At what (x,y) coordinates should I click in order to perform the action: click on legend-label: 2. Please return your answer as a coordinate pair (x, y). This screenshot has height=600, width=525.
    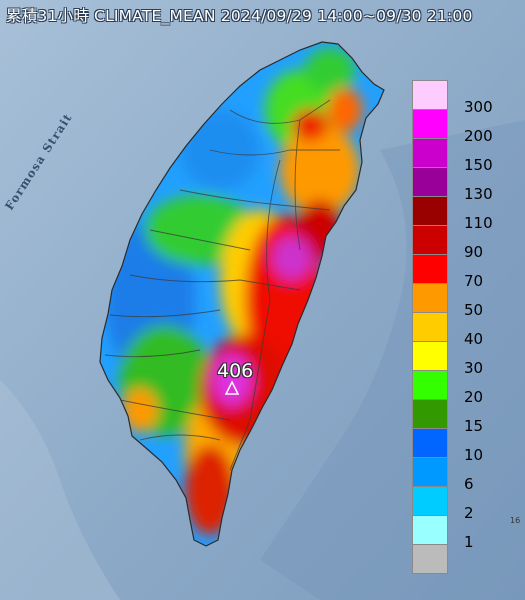
    Looking at the image, I should click on (469, 513).